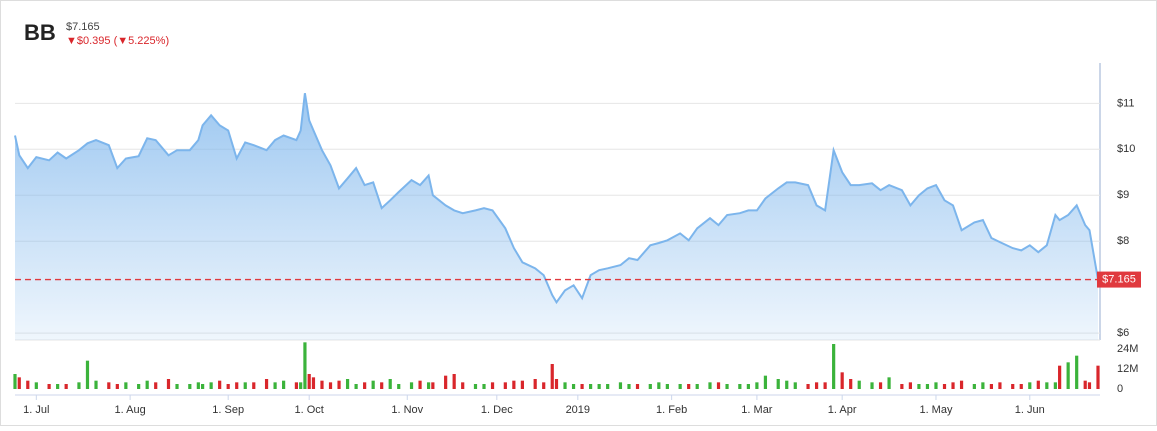 This screenshot has height=431, width=1157. I want to click on x-tick-label: 2019, so click(578, 410).